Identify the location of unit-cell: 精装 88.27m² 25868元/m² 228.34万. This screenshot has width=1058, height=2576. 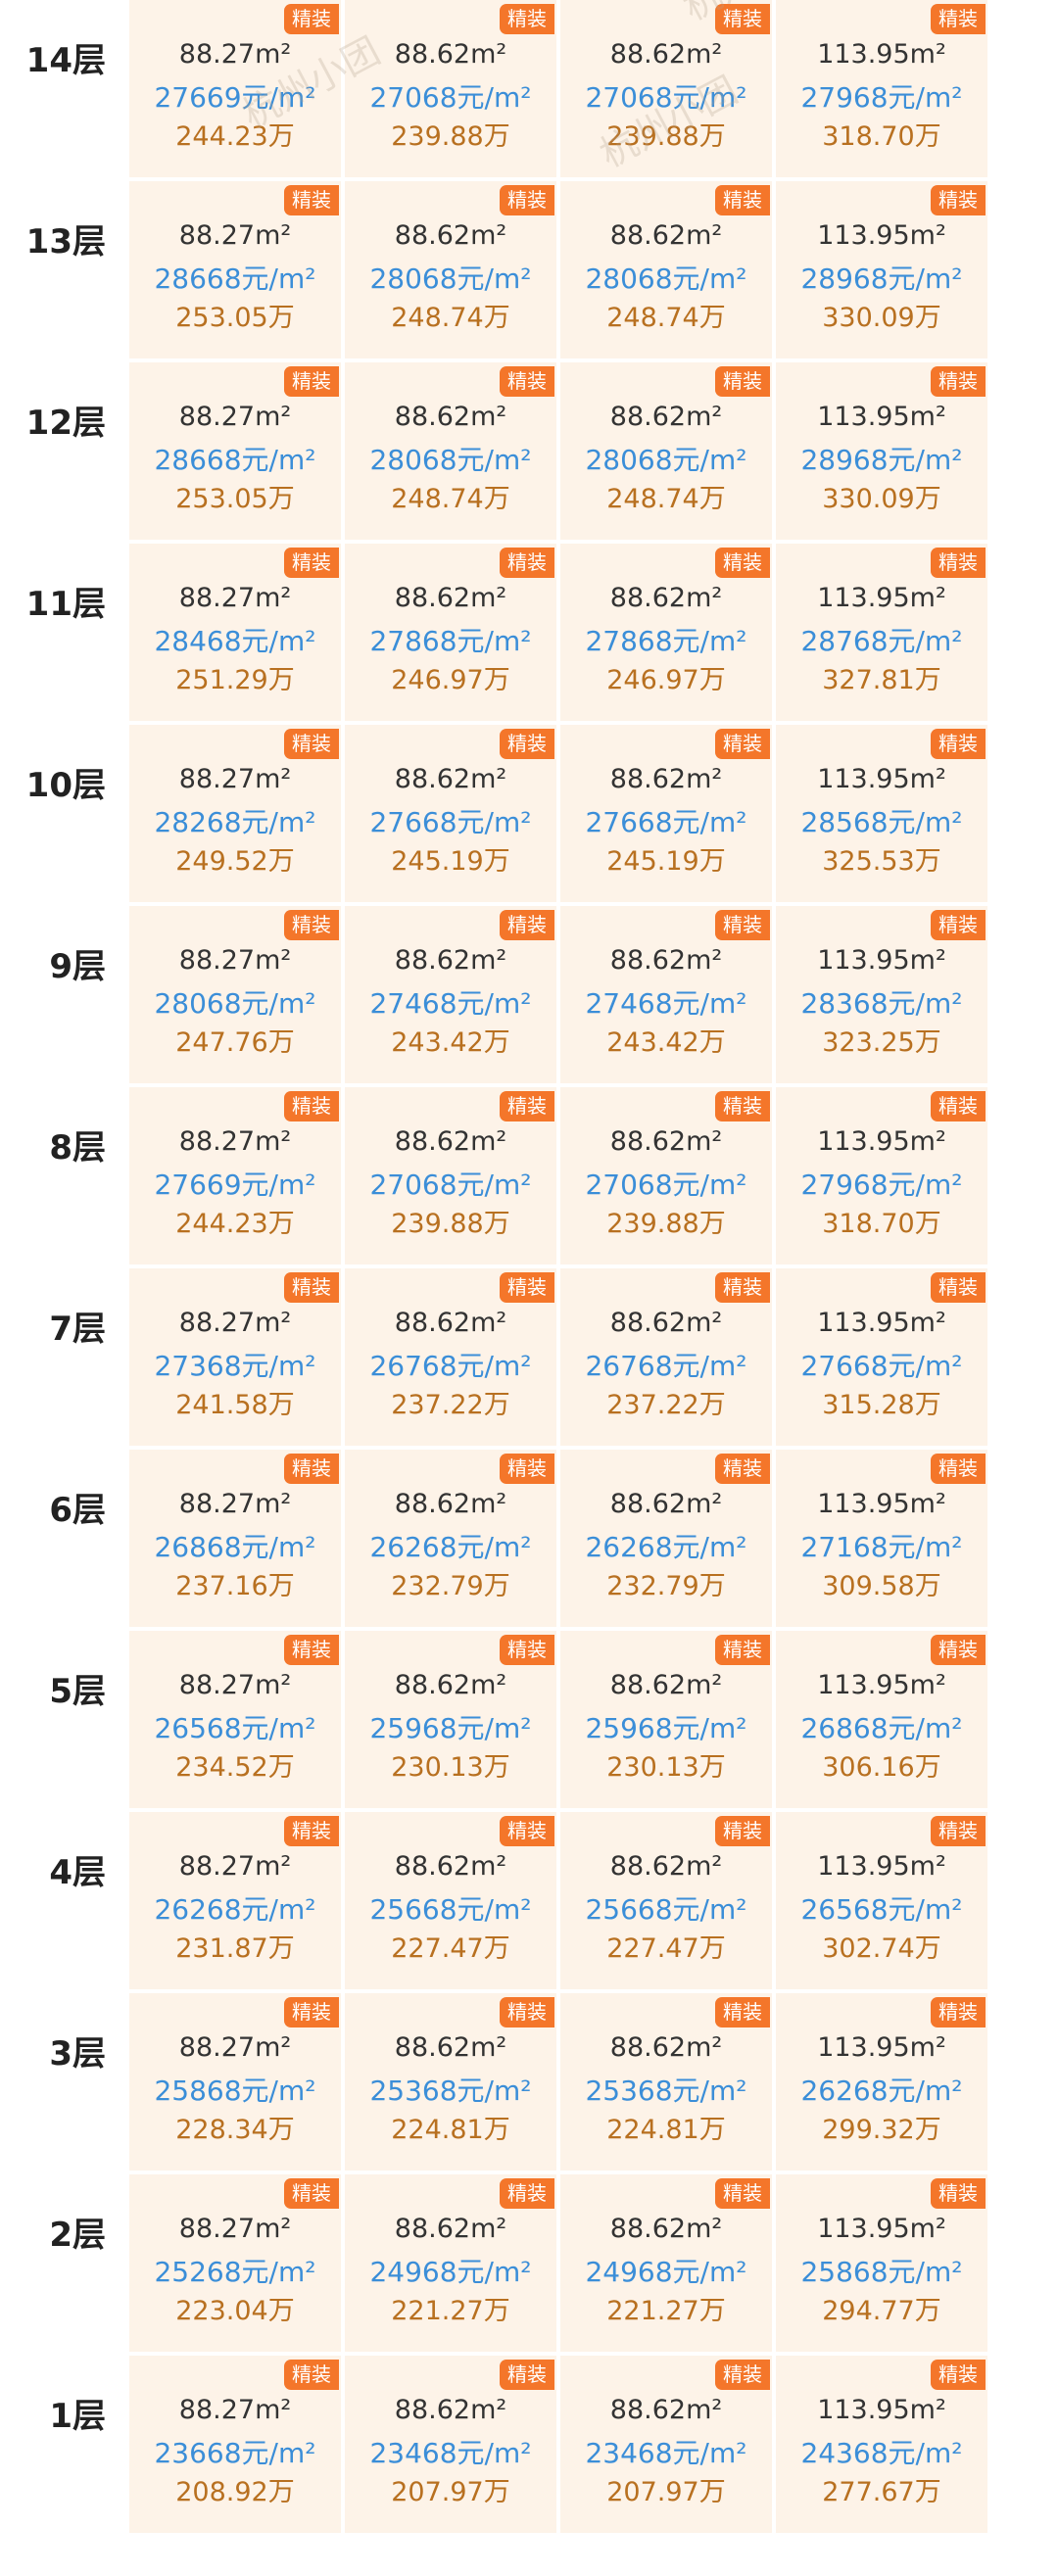
(235, 2082).